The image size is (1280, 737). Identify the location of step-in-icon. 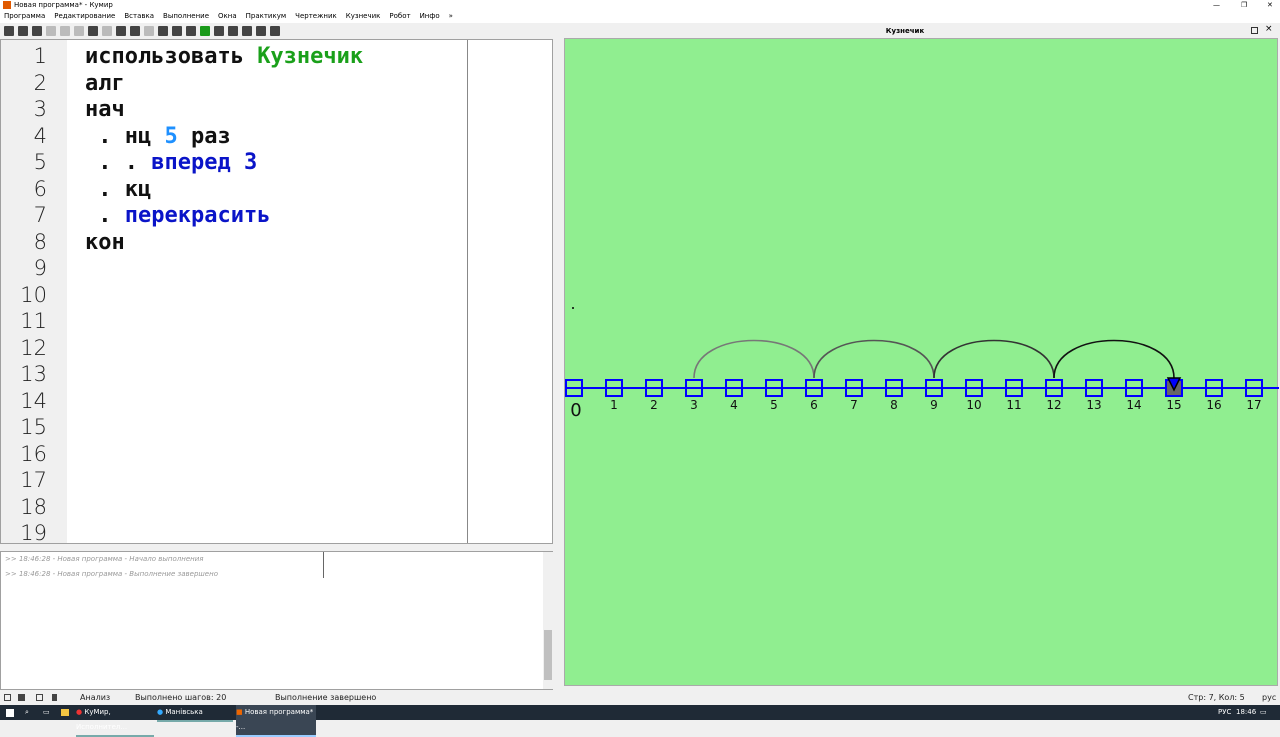
(163, 31).